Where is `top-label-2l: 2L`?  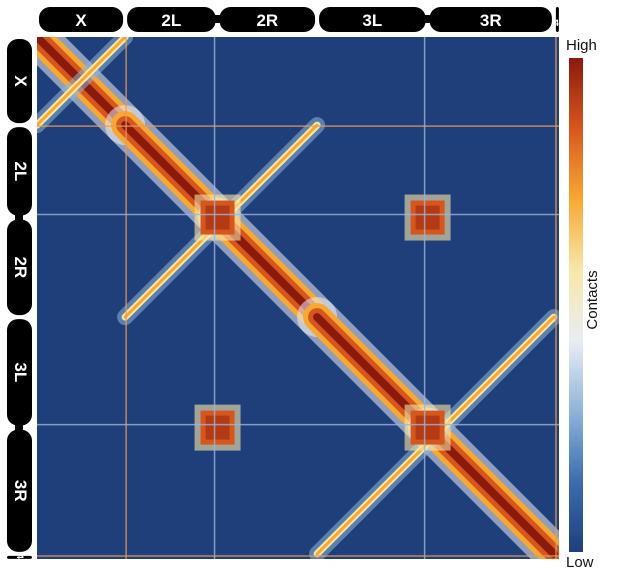
top-label-2l: 2L is located at coordinates (171, 19).